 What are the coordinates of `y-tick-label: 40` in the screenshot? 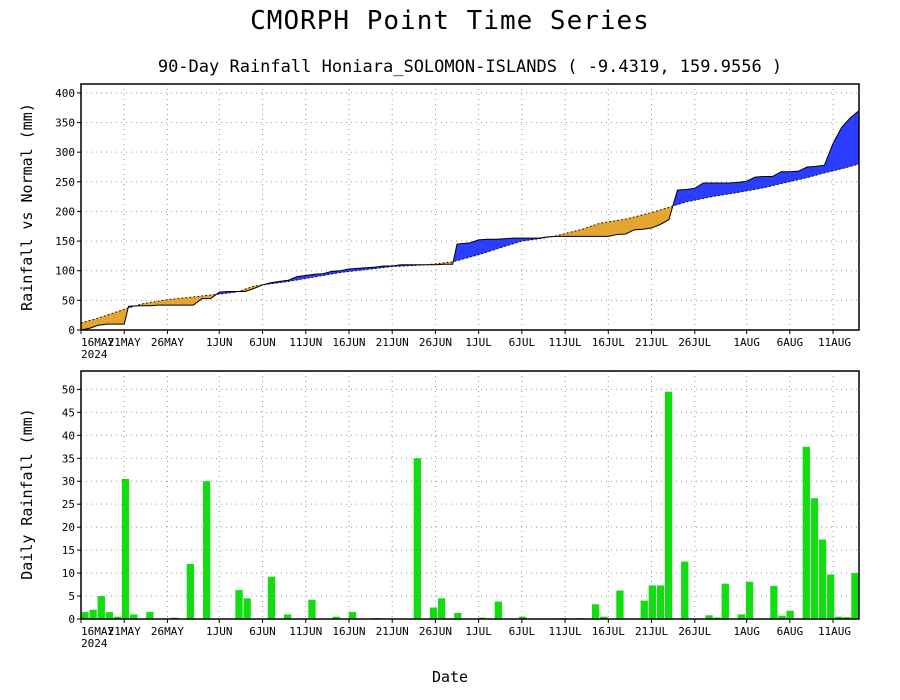 It's located at (68, 435).